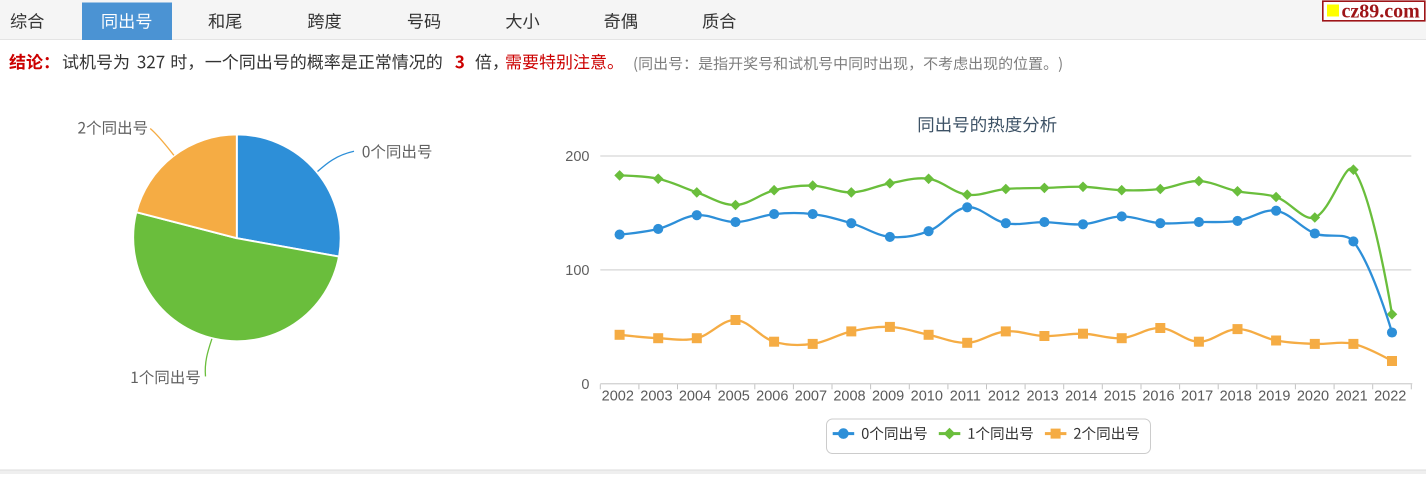  Describe the element at coordinates (1313, 396) in the screenshot. I see `svg-text: 2020` at that location.